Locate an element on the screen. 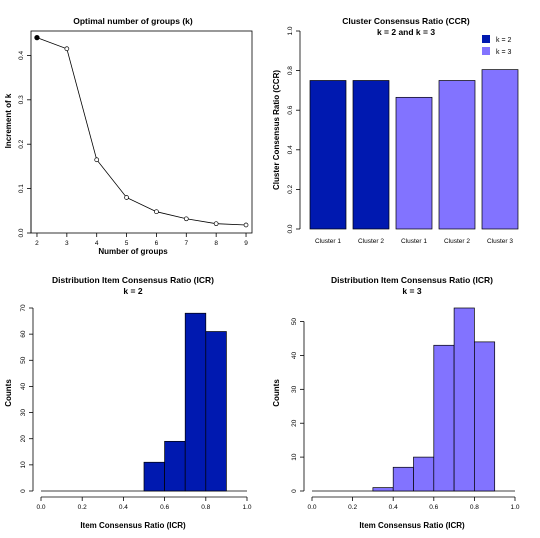 This screenshot has height=538, width=540. p1-xtick-label: 9 is located at coordinates (246, 243).